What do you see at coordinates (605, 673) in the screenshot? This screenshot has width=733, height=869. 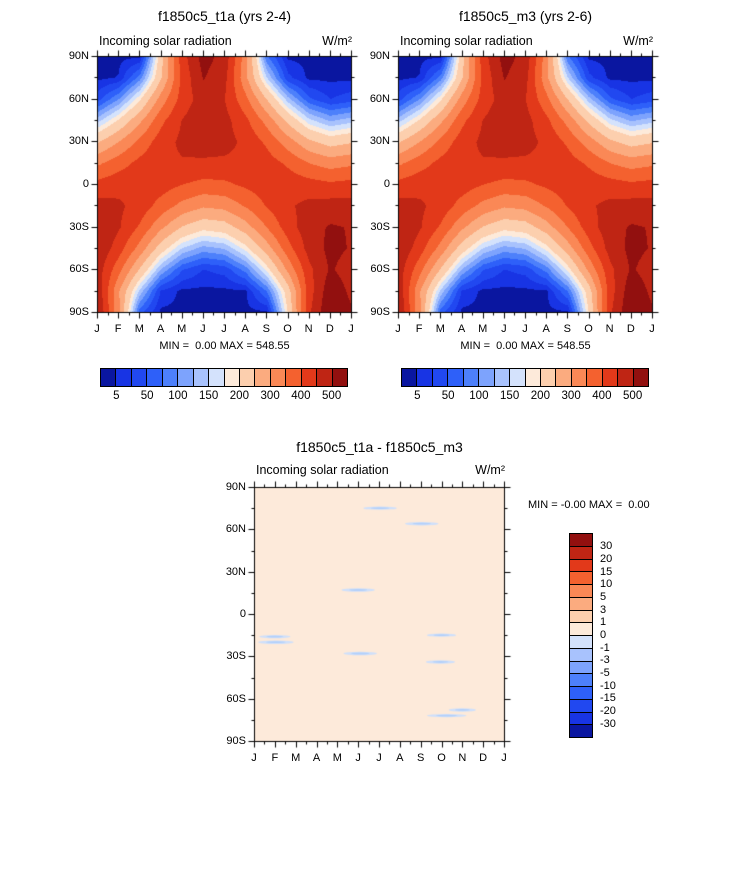 I see `difference-colorbar-tick-label: -5` at bounding box center [605, 673].